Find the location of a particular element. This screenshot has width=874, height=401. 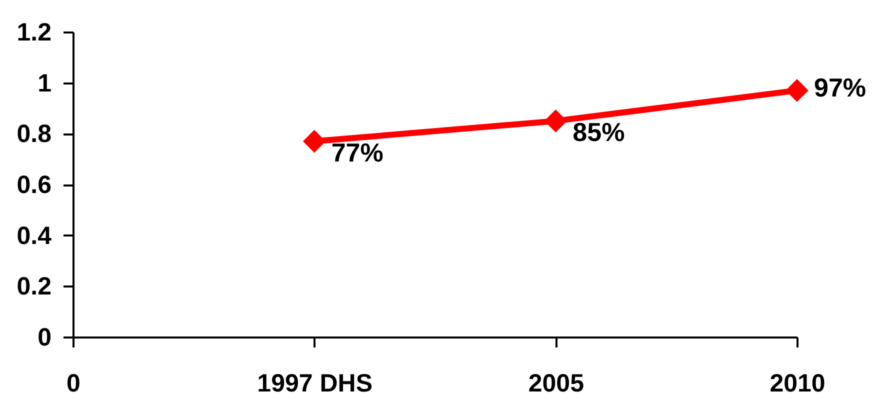

x-tick-label: 1997 DHS is located at coordinates (315, 384).